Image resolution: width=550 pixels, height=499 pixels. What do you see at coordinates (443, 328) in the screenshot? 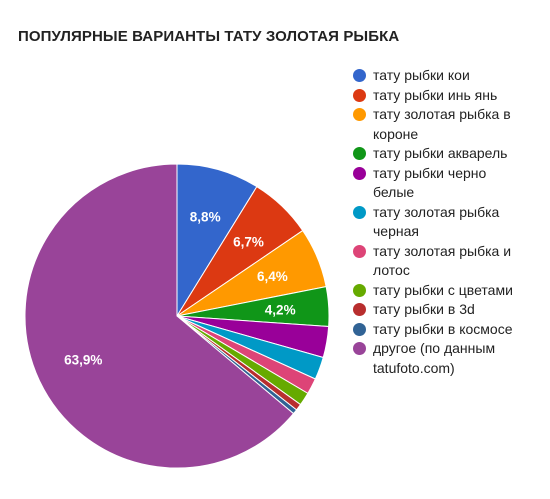
I see `legend-label: тату рыбки в космосе` at bounding box center [443, 328].